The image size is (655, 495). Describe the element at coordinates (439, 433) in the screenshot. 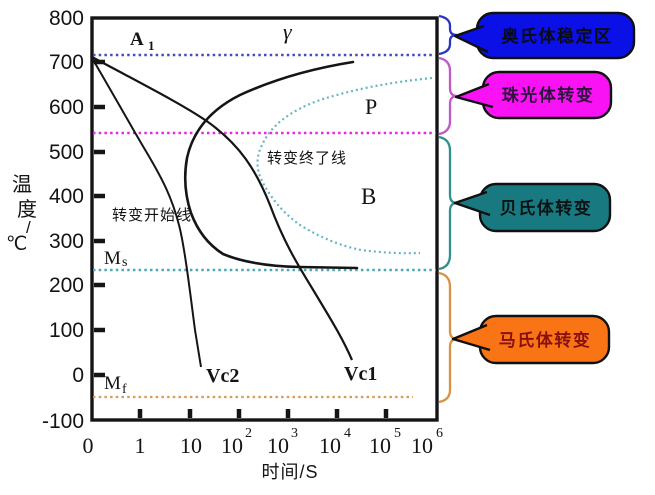

I see `x-tick-exponent: 6` at that location.